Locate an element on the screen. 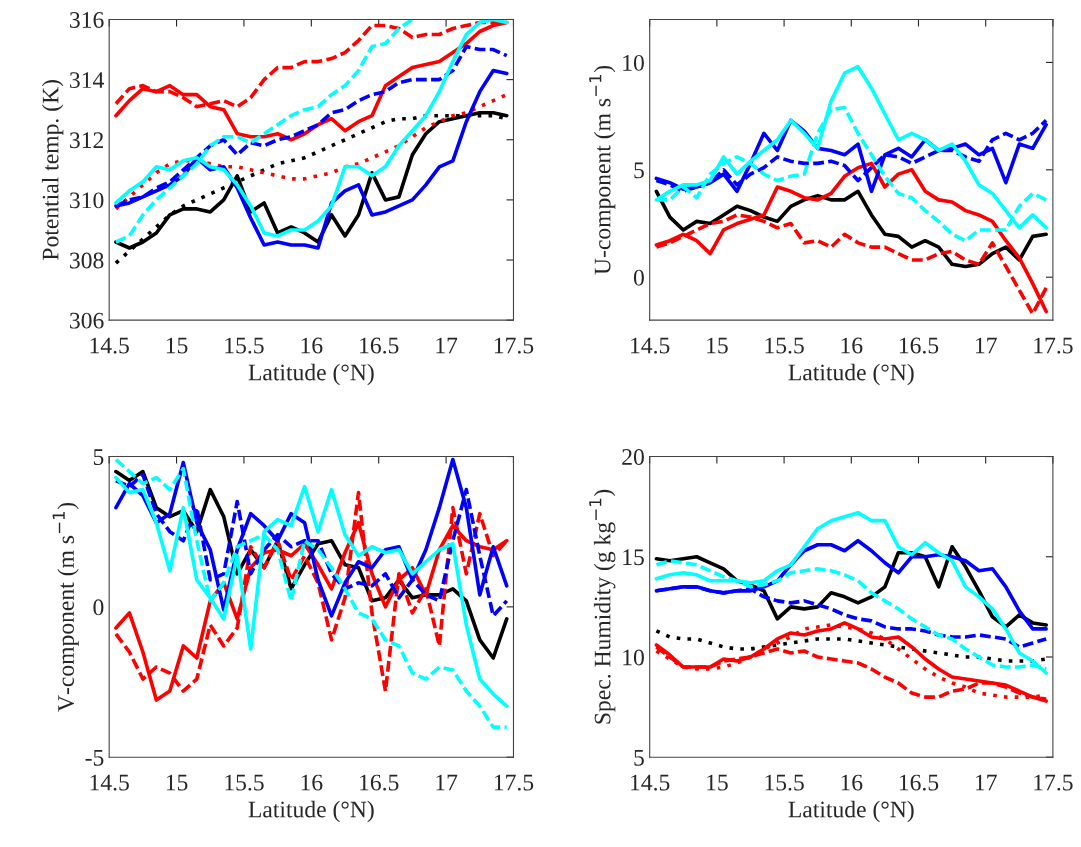 The image size is (1081, 847). y-tick-label: -5 is located at coordinates (94, 757).